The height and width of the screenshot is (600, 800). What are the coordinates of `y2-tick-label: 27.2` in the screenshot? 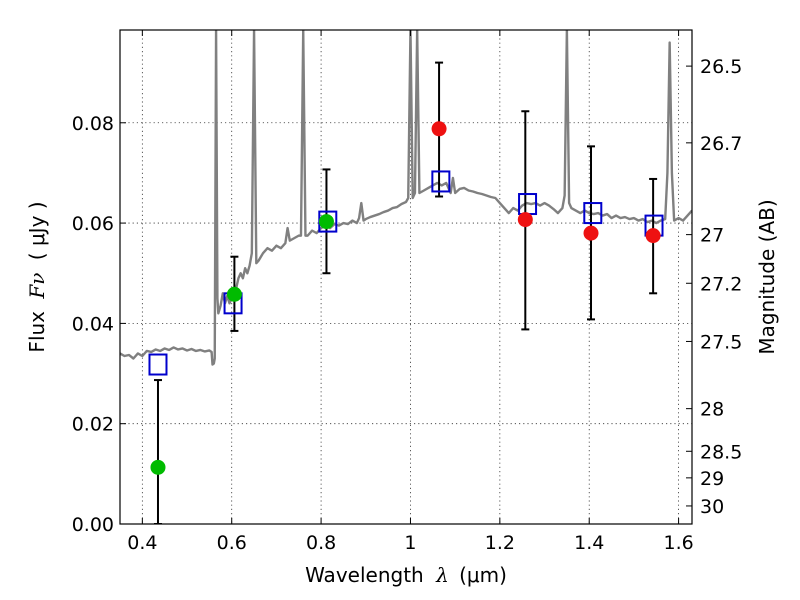 It's located at (721, 284).